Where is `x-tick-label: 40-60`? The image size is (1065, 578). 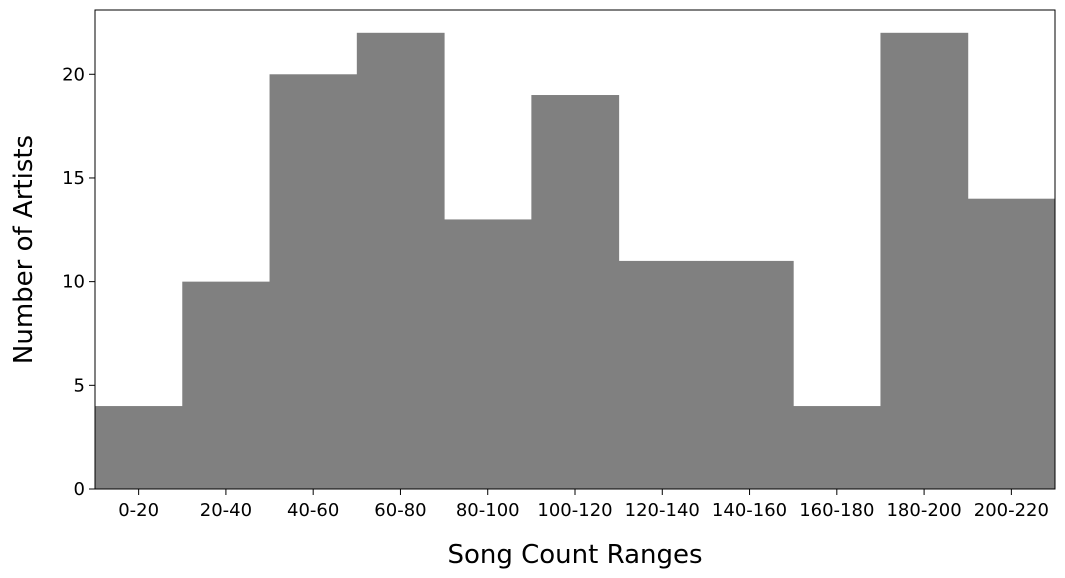
x-tick-label: 40-60 is located at coordinates (313, 510).